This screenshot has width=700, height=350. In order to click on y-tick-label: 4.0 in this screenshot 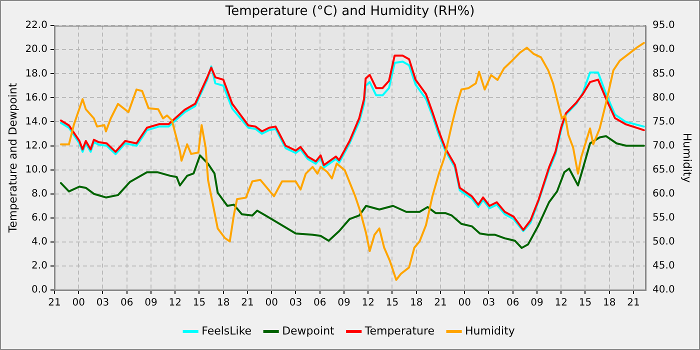, I will do `click(40, 242)`.